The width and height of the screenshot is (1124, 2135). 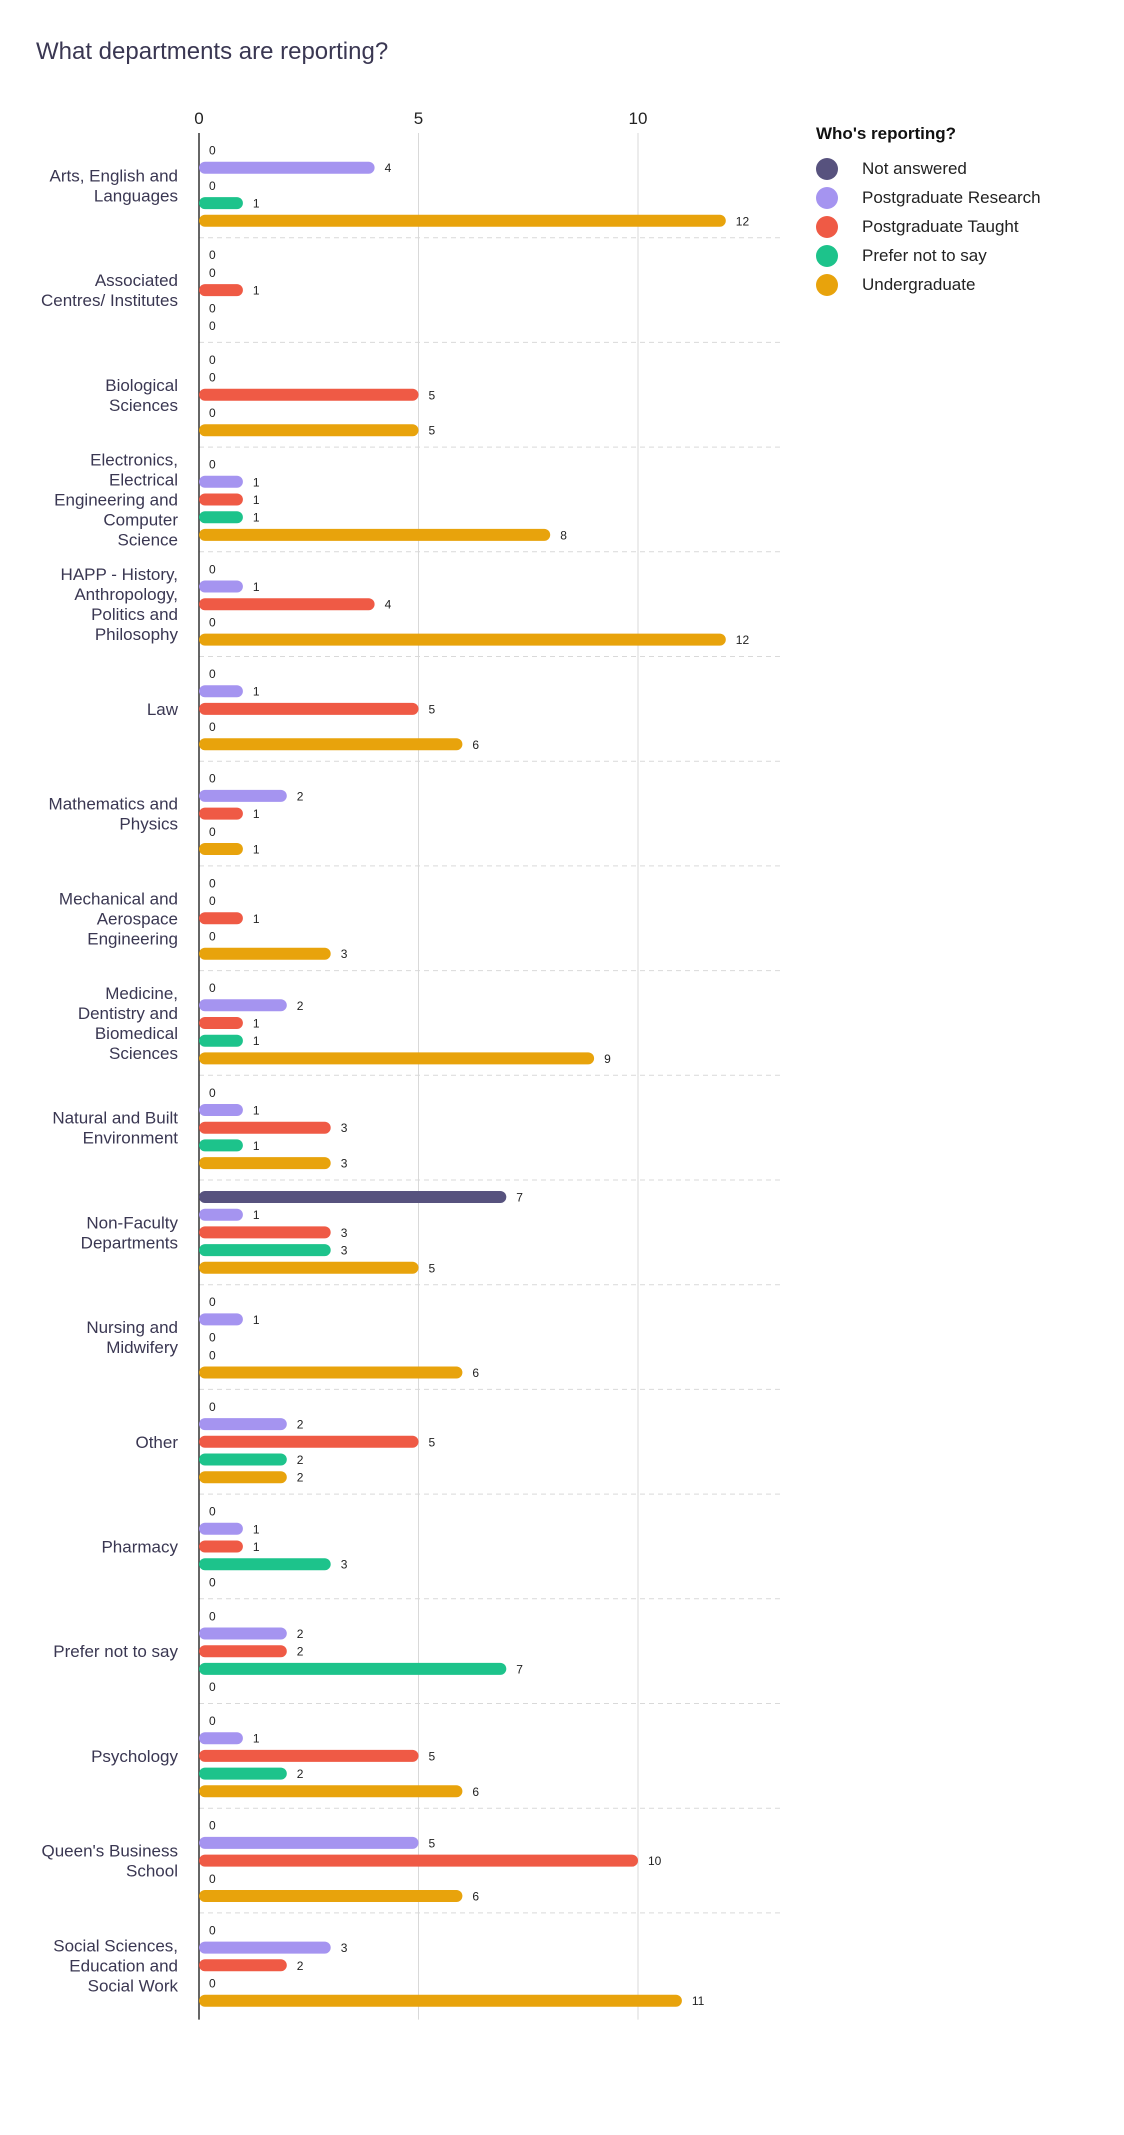 What do you see at coordinates (698, 2001) in the screenshot?
I see `data-label: 11` at bounding box center [698, 2001].